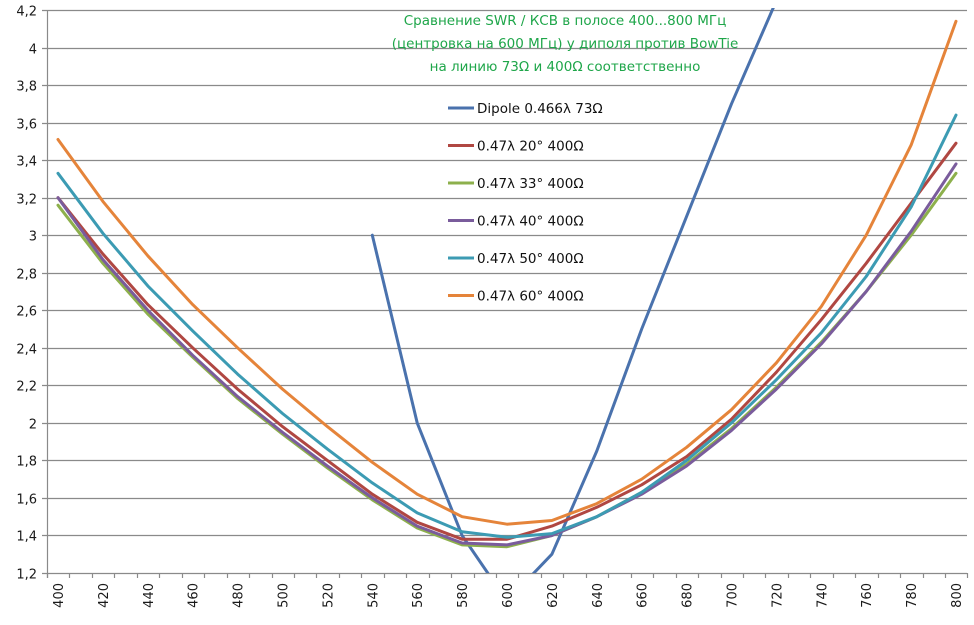 Image resolution: width=974 pixels, height=625 pixels. I want to click on y-tick-label: 4,2, so click(26, 12).